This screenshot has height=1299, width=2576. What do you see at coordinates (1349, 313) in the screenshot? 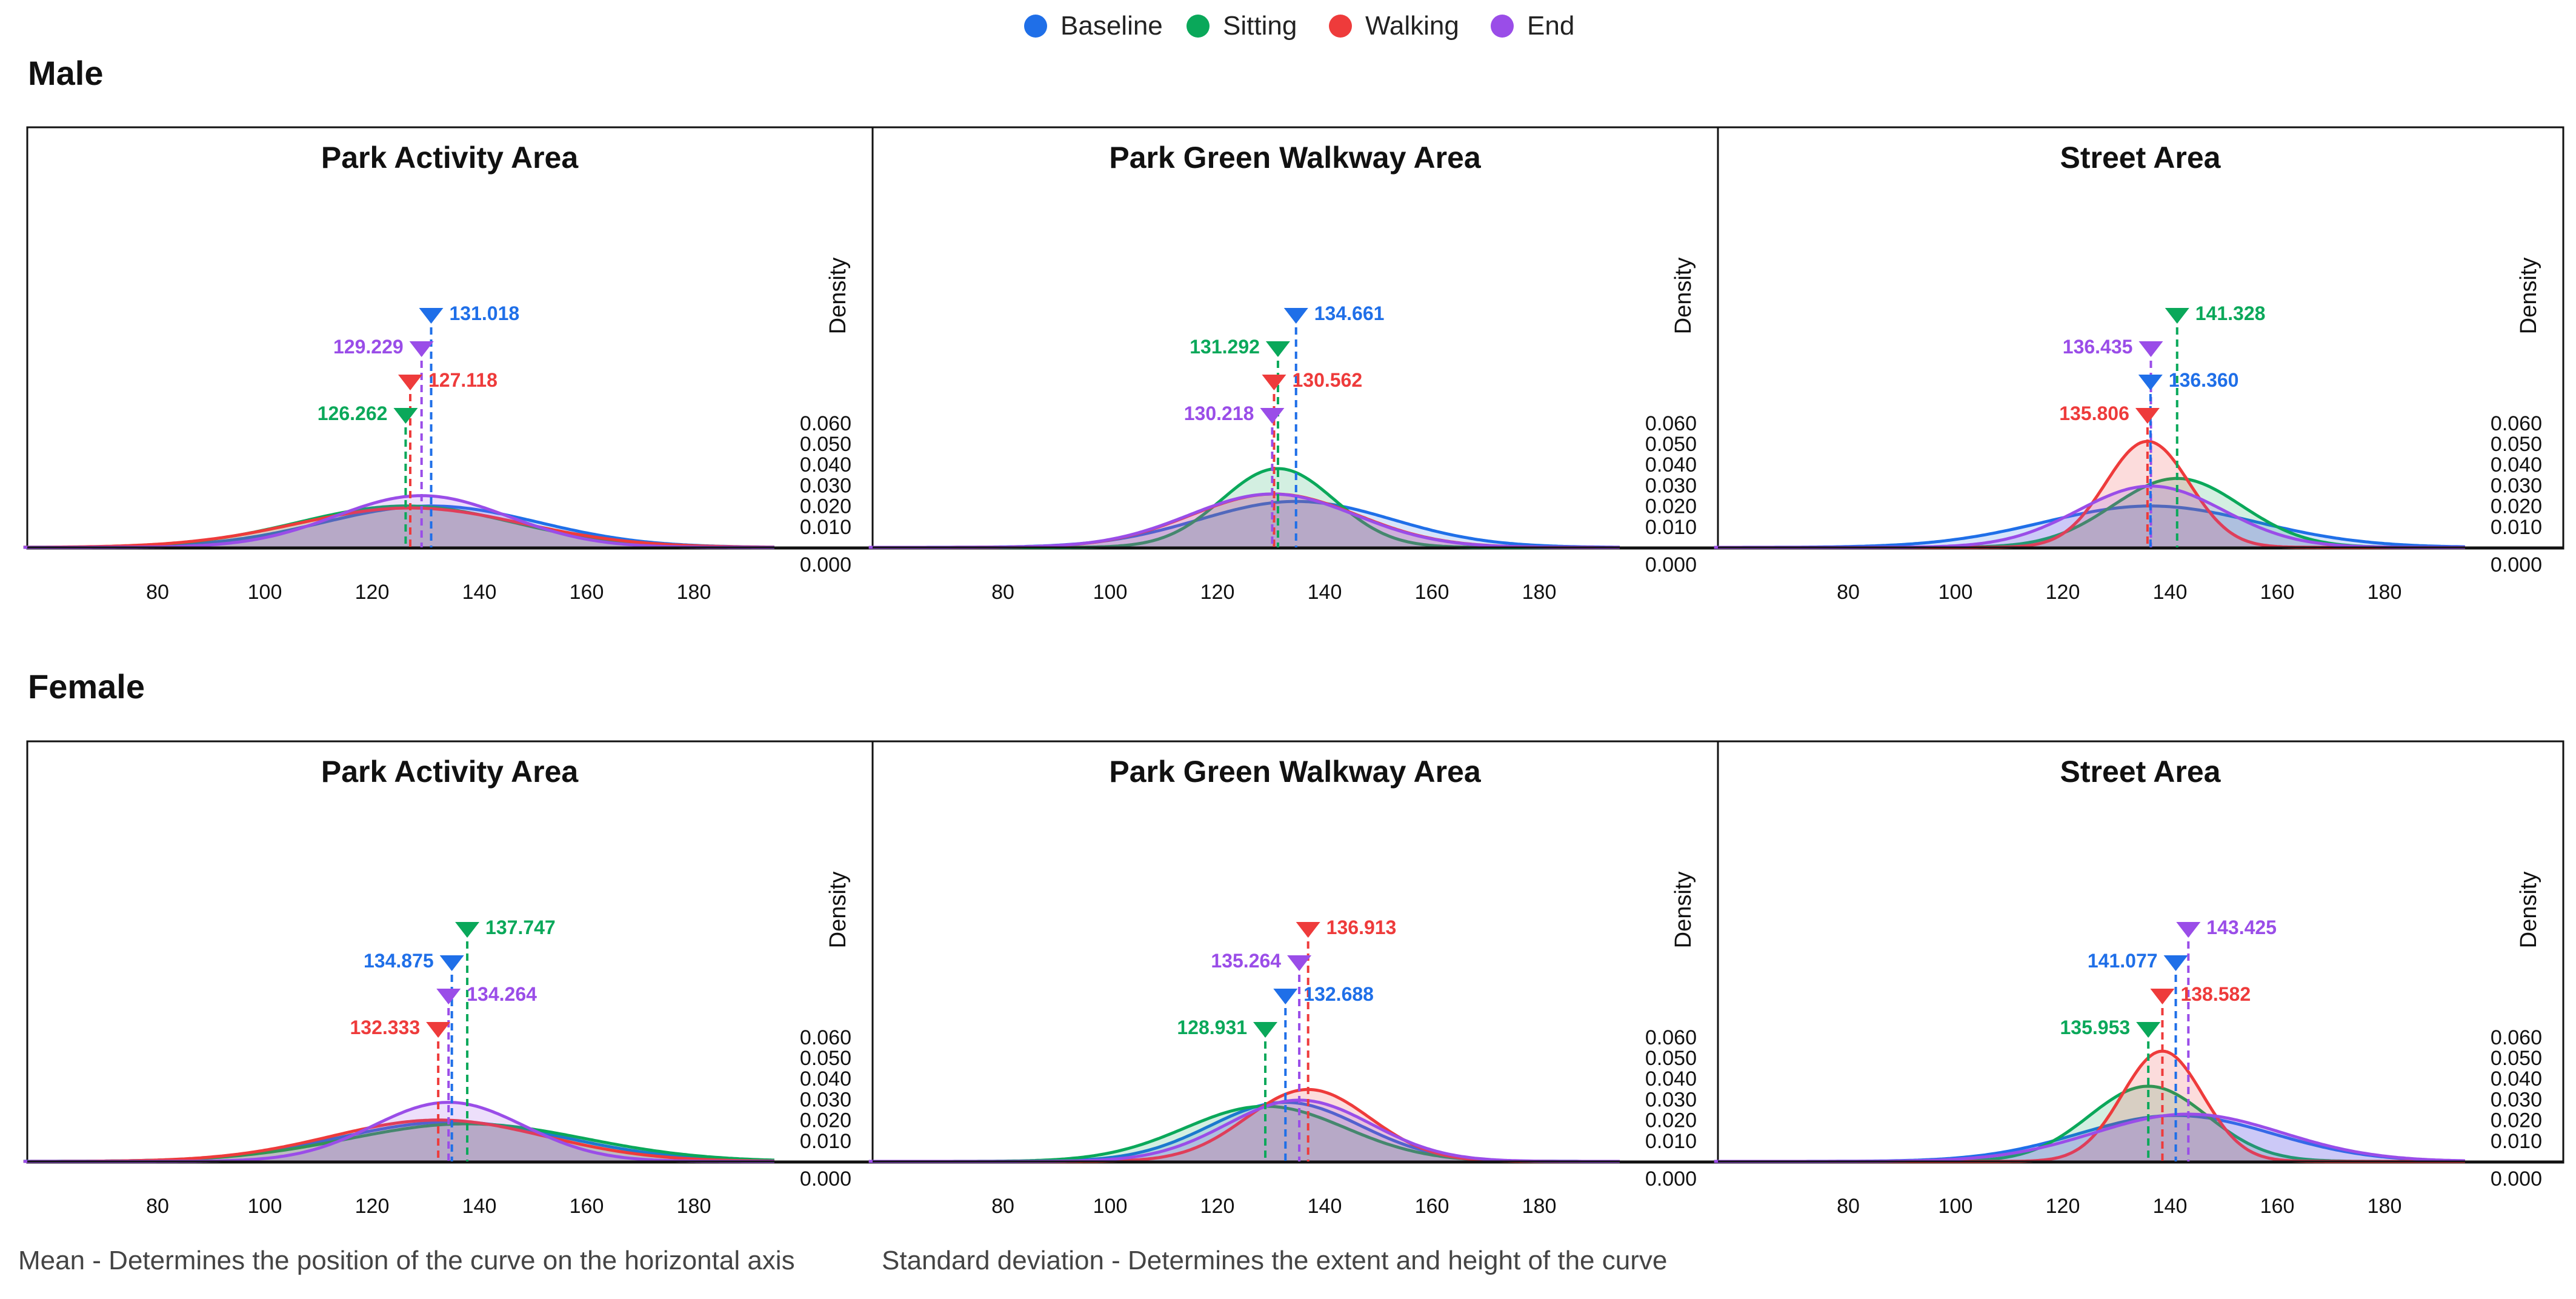
I see `mean-label-baseline: 134.661` at bounding box center [1349, 313].